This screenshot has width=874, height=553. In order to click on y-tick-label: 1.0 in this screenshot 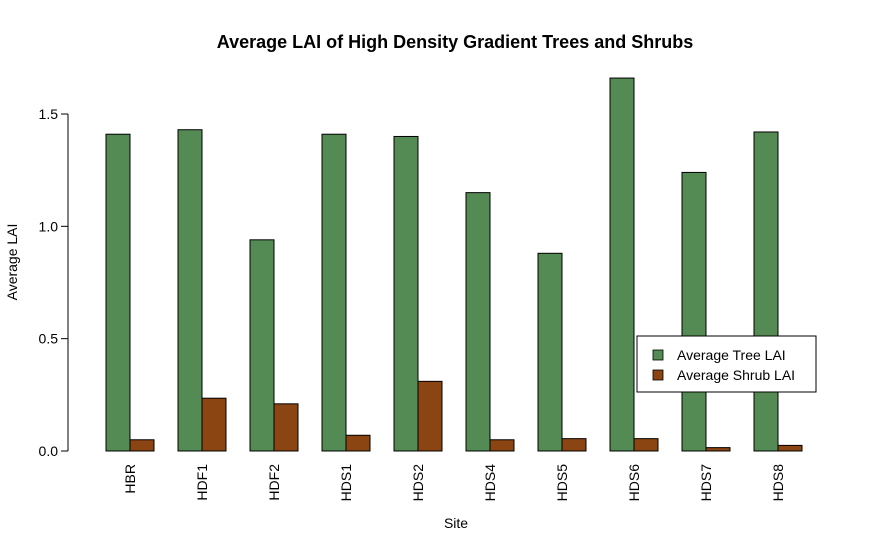, I will do `click(49, 226)`.